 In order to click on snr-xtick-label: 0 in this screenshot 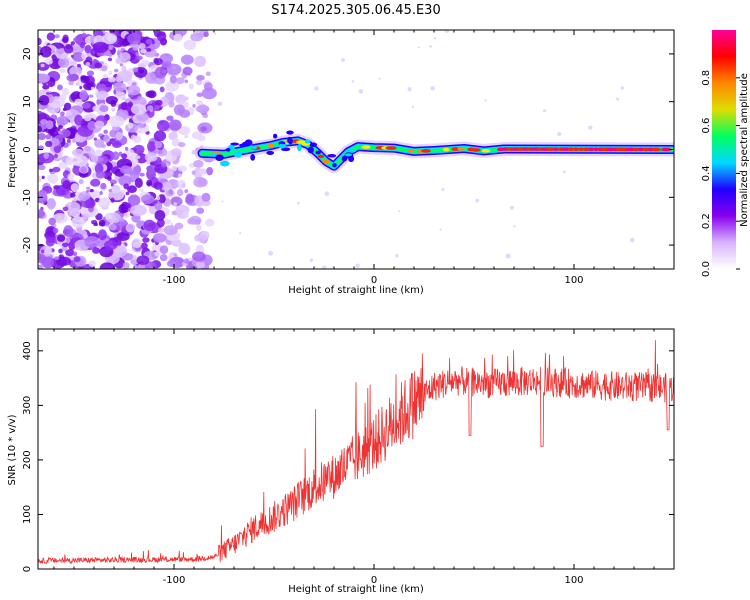, I will do `click(374, 580)`.